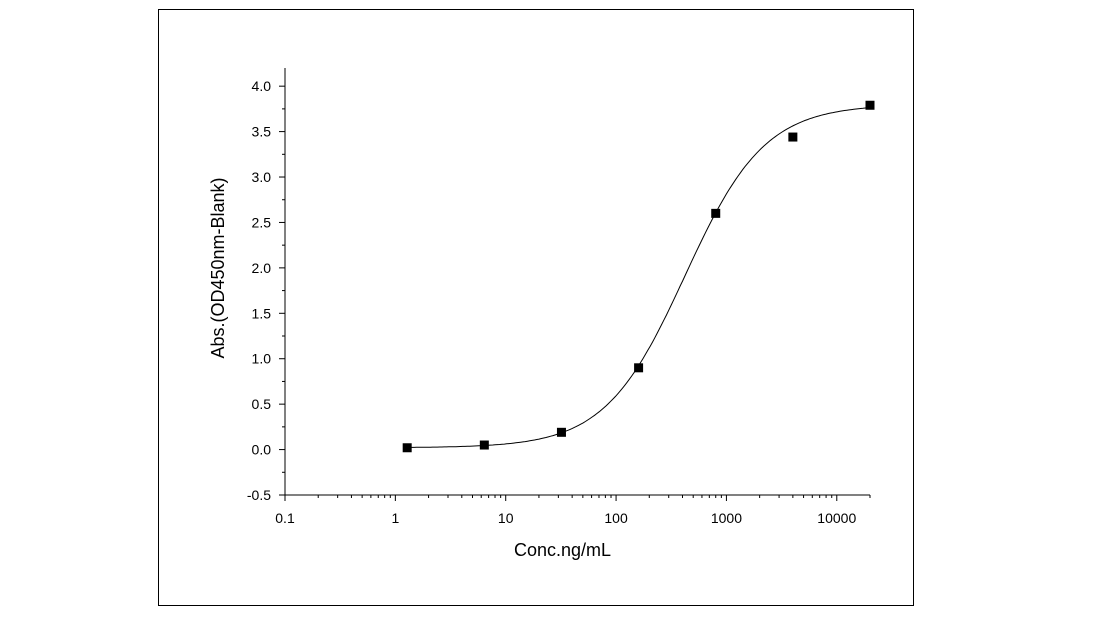 This screenshot has width=1100, height=619. Describe the element at coordinates (616, 518) in the screenshot. I see `x-tick-label: 100` at that location.